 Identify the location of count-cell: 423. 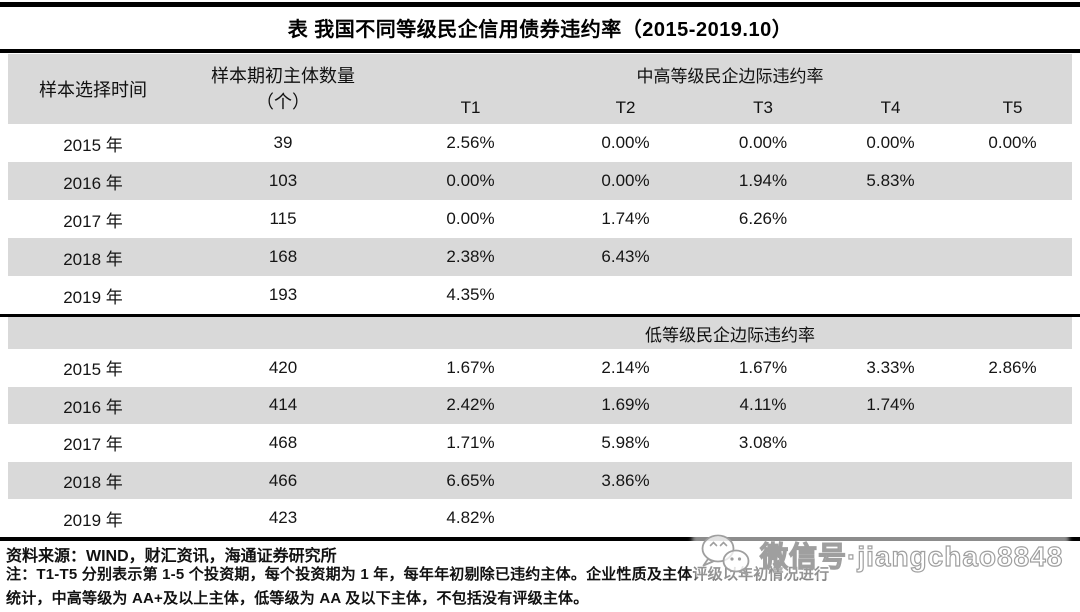
(283, 518).